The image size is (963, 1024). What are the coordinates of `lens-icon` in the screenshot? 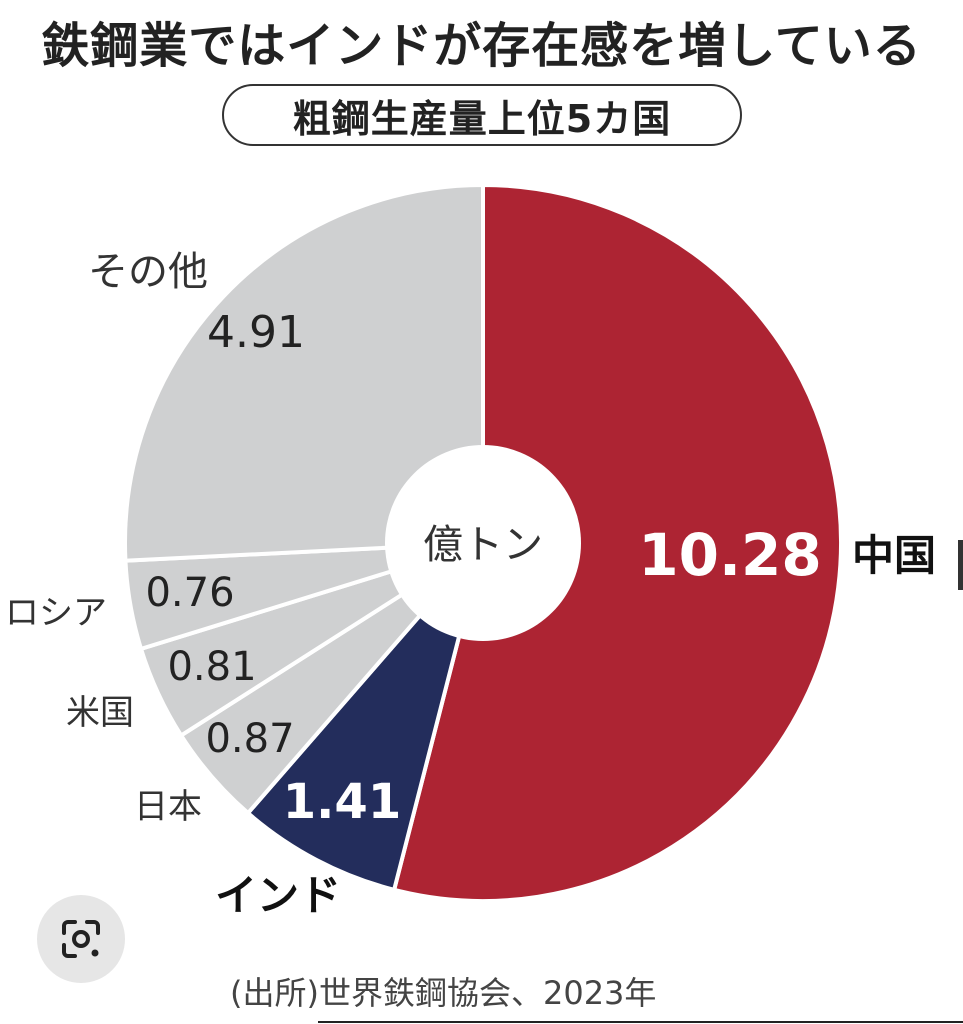 It's located at (81, 939).